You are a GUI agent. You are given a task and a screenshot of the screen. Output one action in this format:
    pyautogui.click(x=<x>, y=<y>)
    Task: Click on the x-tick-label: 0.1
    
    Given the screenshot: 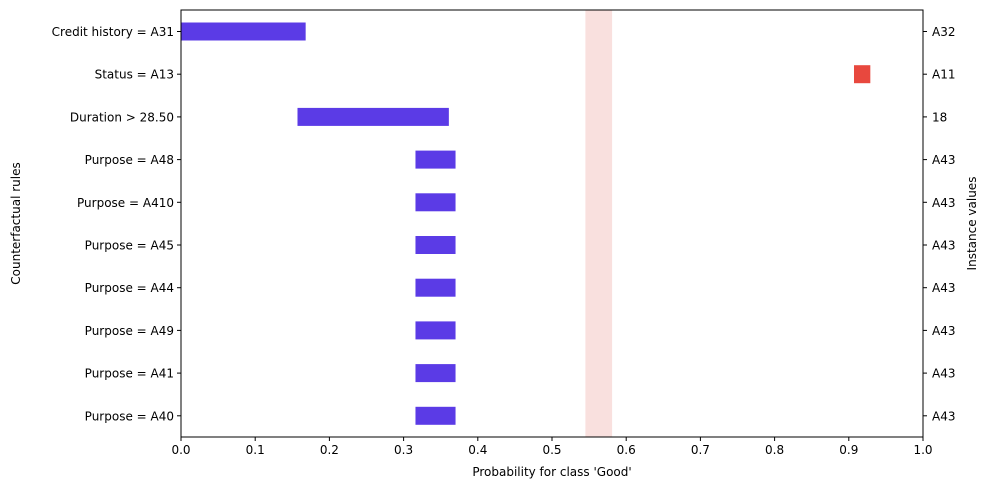 What is the action you would take?
    pyautogui.click(x=255, y=450)
    